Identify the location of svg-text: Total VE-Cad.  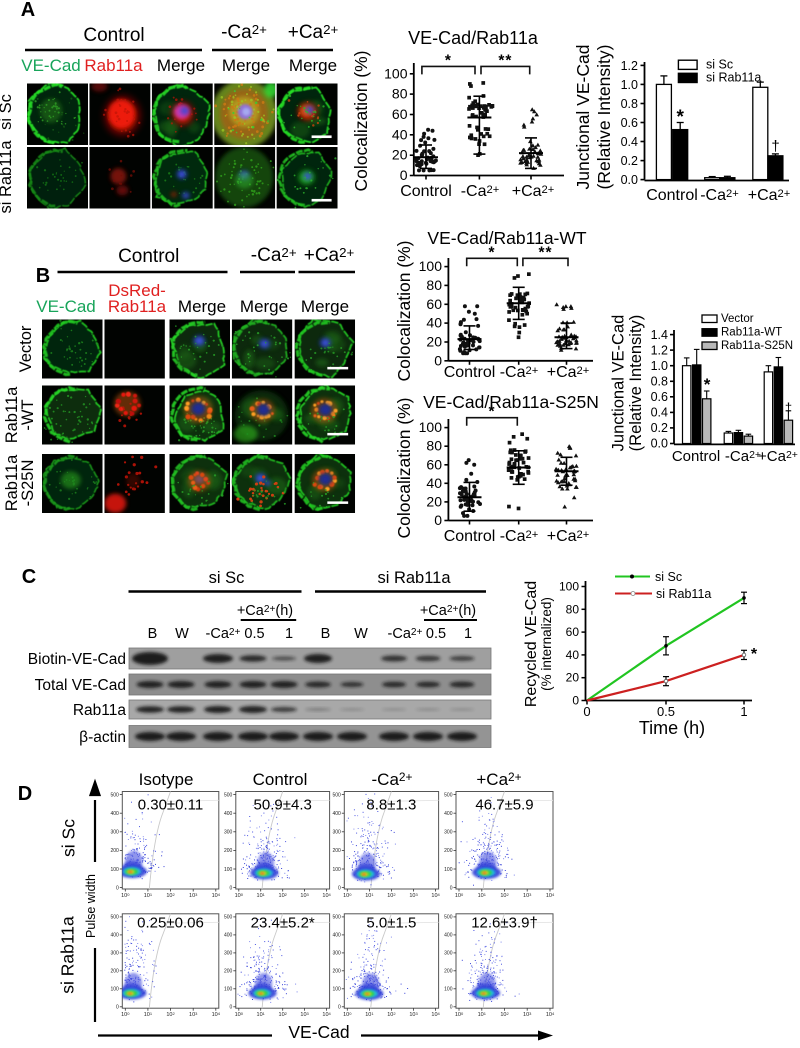
(80, 685).